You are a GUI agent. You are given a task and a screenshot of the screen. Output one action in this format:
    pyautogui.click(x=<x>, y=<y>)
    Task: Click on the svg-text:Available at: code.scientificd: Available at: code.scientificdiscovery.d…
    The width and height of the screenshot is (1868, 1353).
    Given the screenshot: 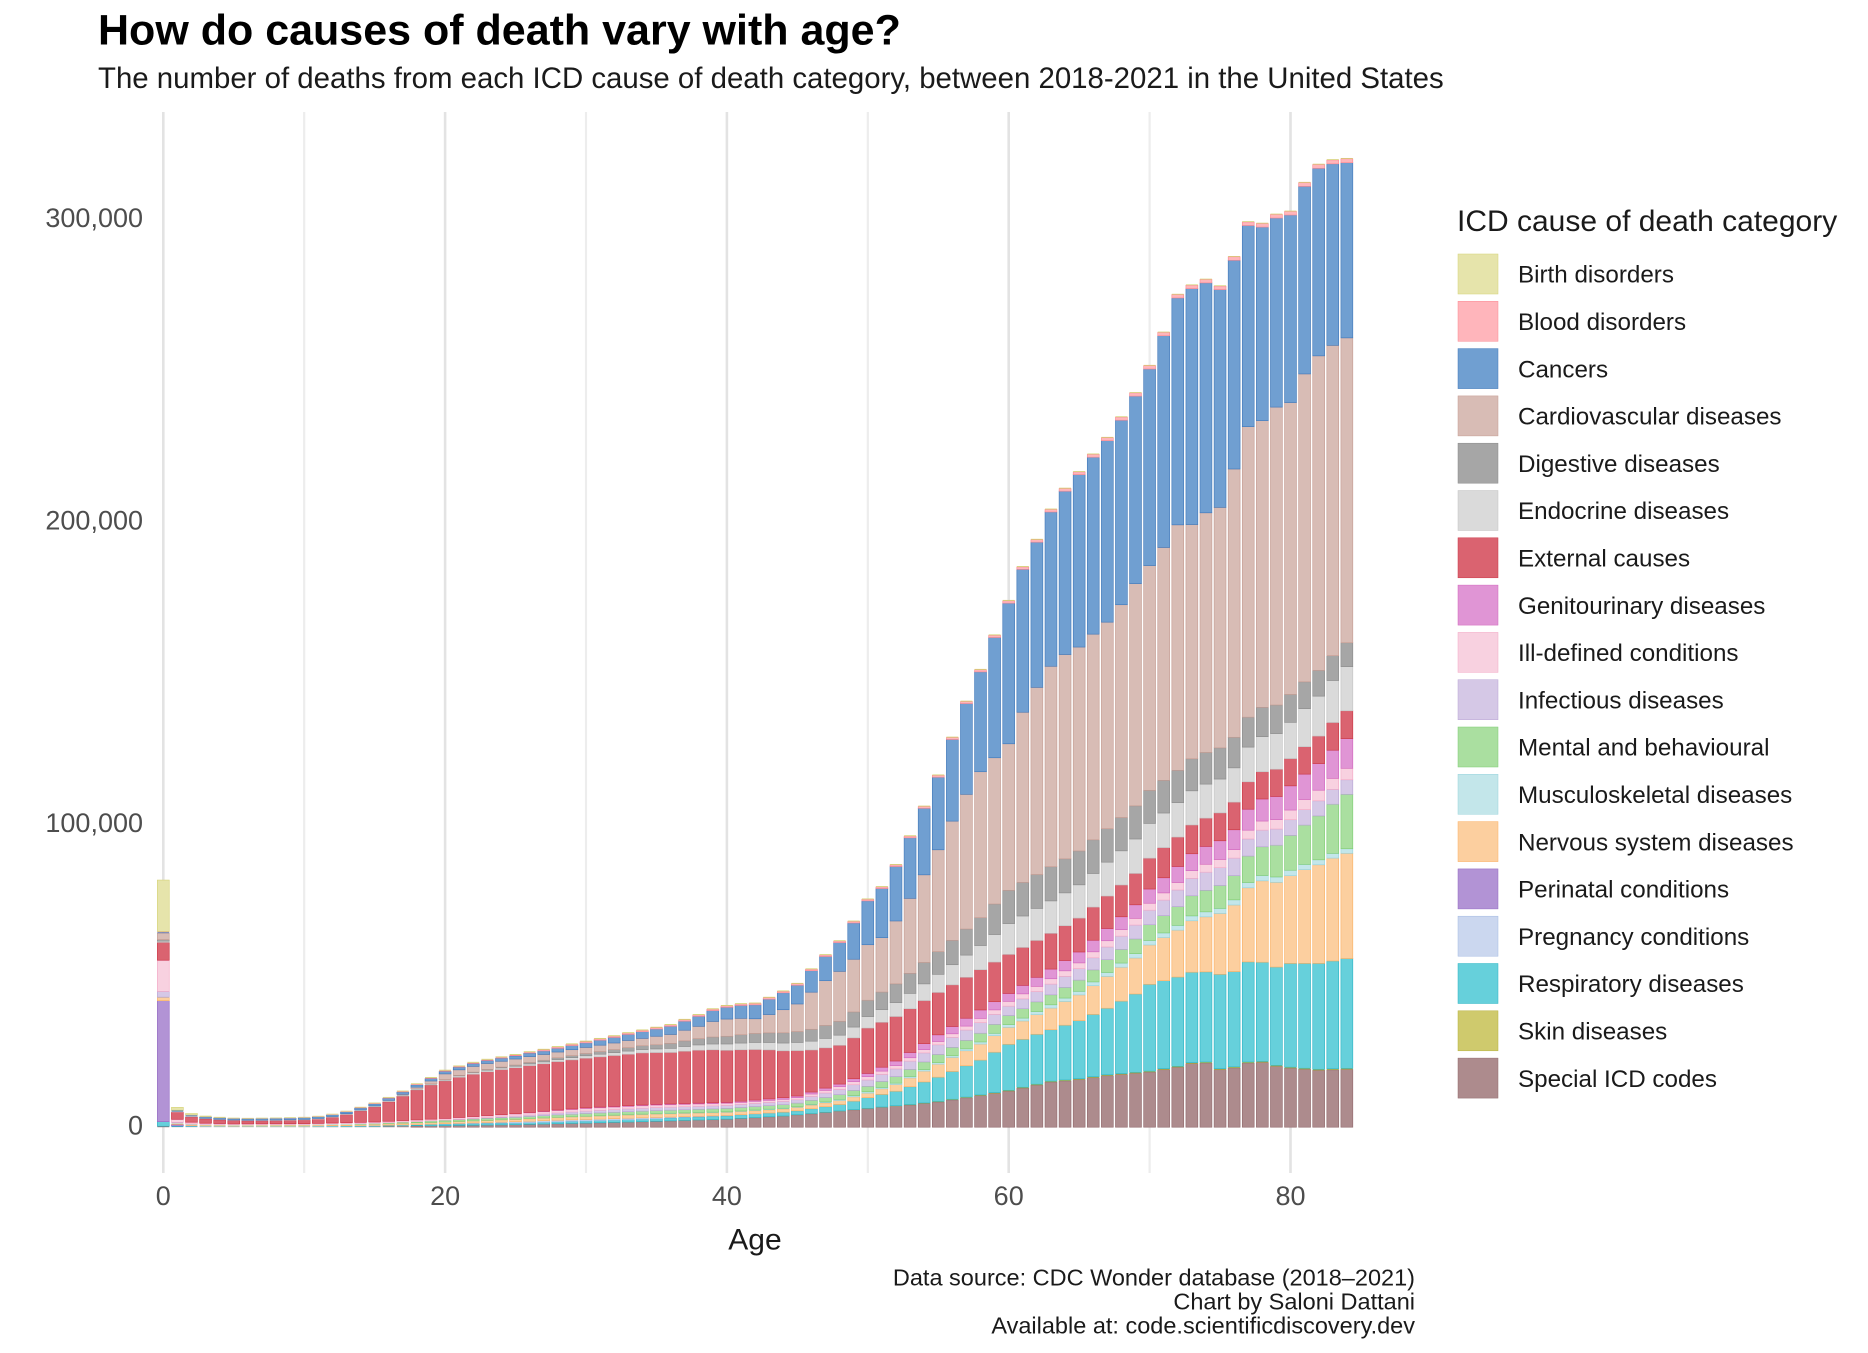 What is the action you would take?
    pyautogui.click(x=1203, y=1326)
    